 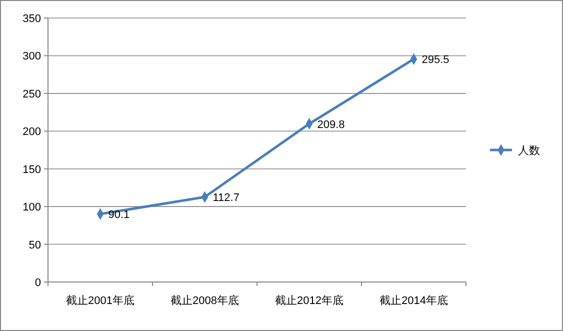 What do you see at coordinates (119, 215) in the screenshot?
I see `data-label: 90.1` at bounding box center [119, 215].